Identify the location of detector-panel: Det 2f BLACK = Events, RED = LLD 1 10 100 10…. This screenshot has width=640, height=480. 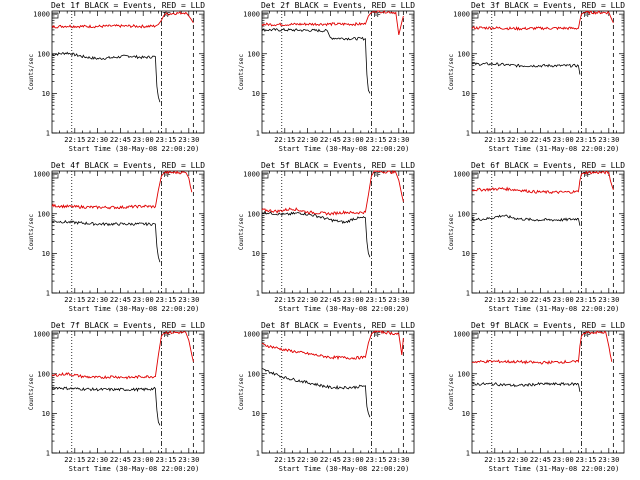
(326, 77).